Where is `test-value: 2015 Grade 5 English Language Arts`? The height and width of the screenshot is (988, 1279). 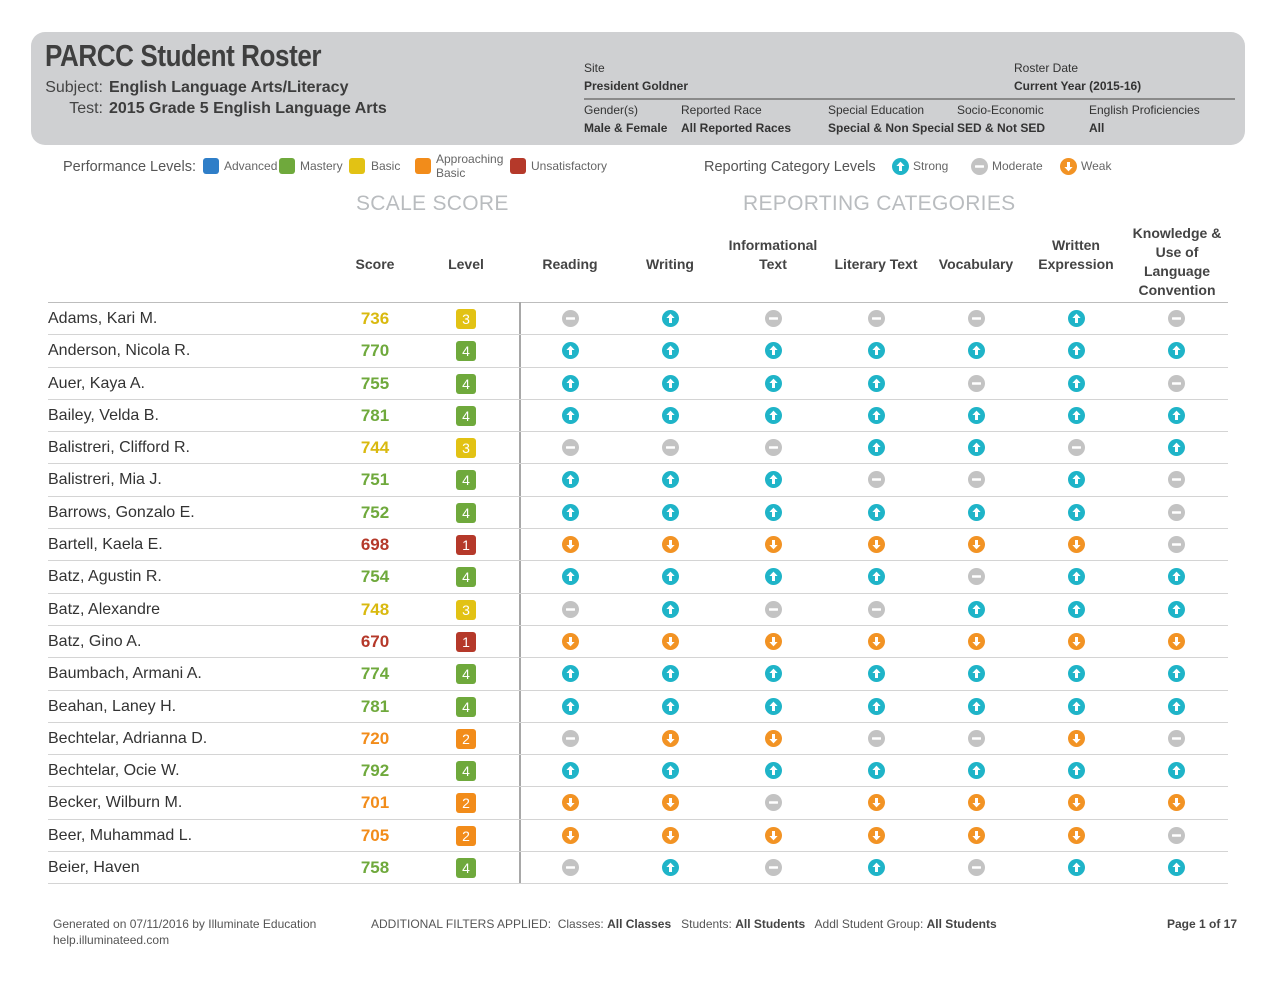
test-value: 2015 Grade 5 English Language Arts is located at coordinates (248, 108).